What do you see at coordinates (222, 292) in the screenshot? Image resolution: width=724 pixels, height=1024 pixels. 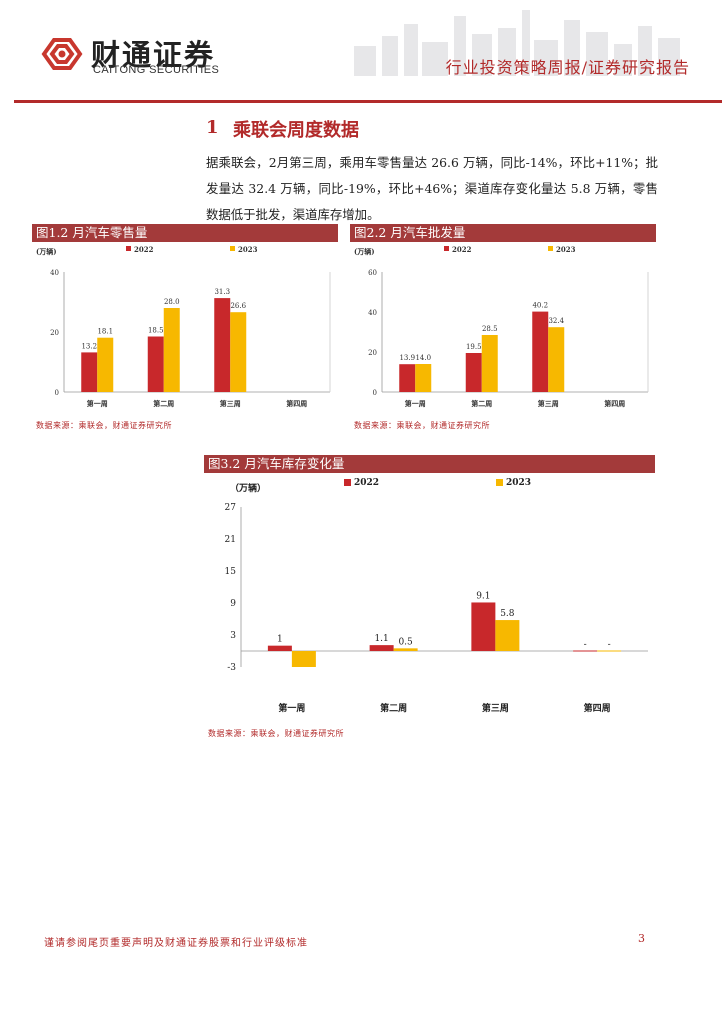 I see `data-label-2022-3: 31.3` at bounding box center [222, 292].